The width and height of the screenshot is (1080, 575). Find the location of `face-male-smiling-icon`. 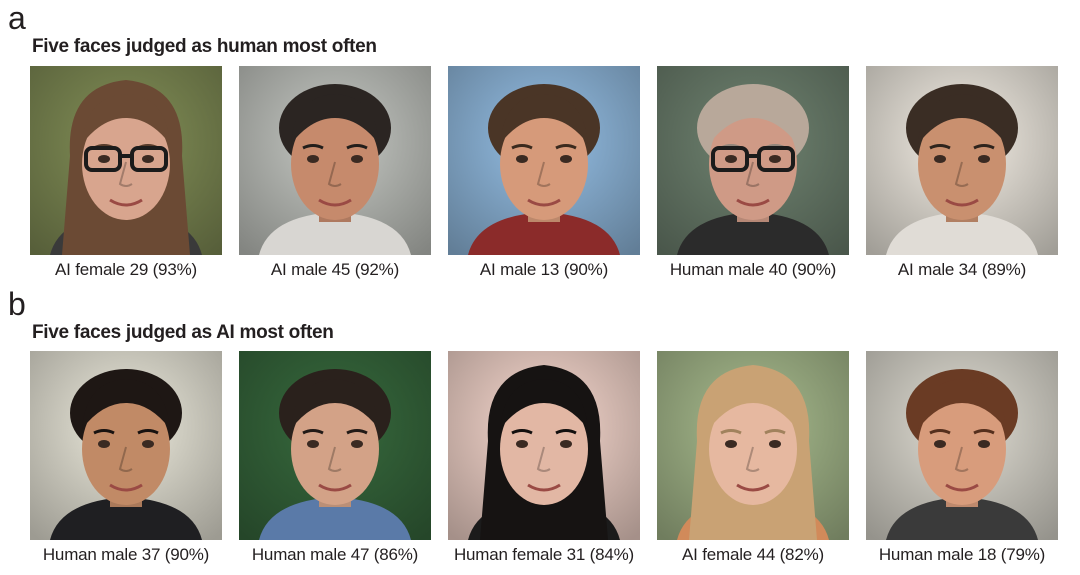

face-male-smiling-icon is located at coordinates (962, 445).